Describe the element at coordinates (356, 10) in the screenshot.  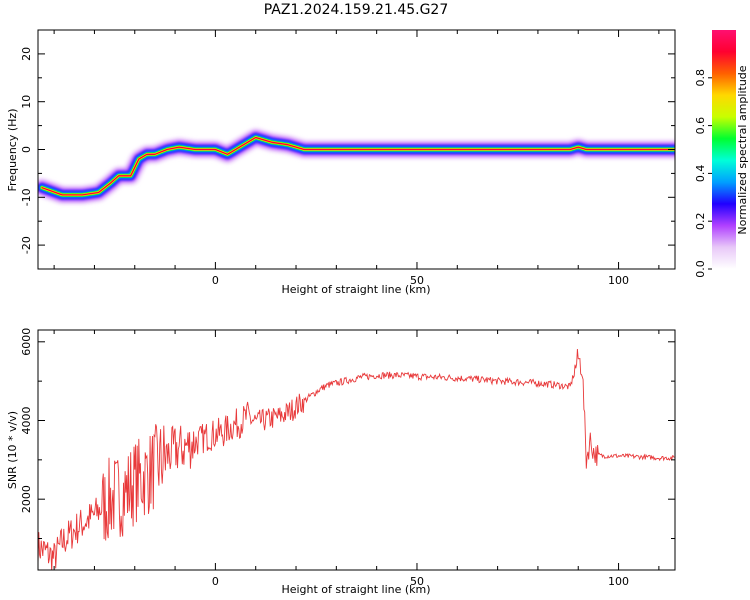
I see `figure-title: PAZ1.2024.159.21.45.G27` at that location.